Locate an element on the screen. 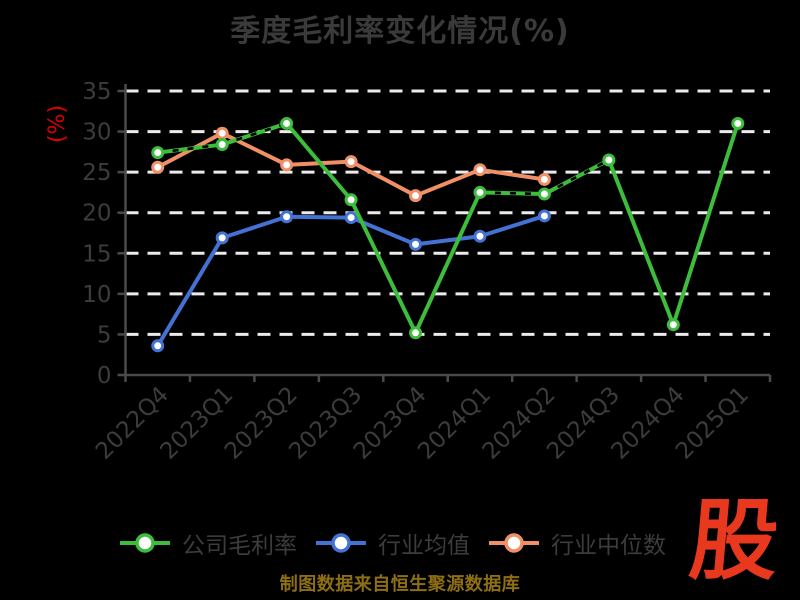  data-point-industry-median-2024Q2 is located at coordinates (544, 179).